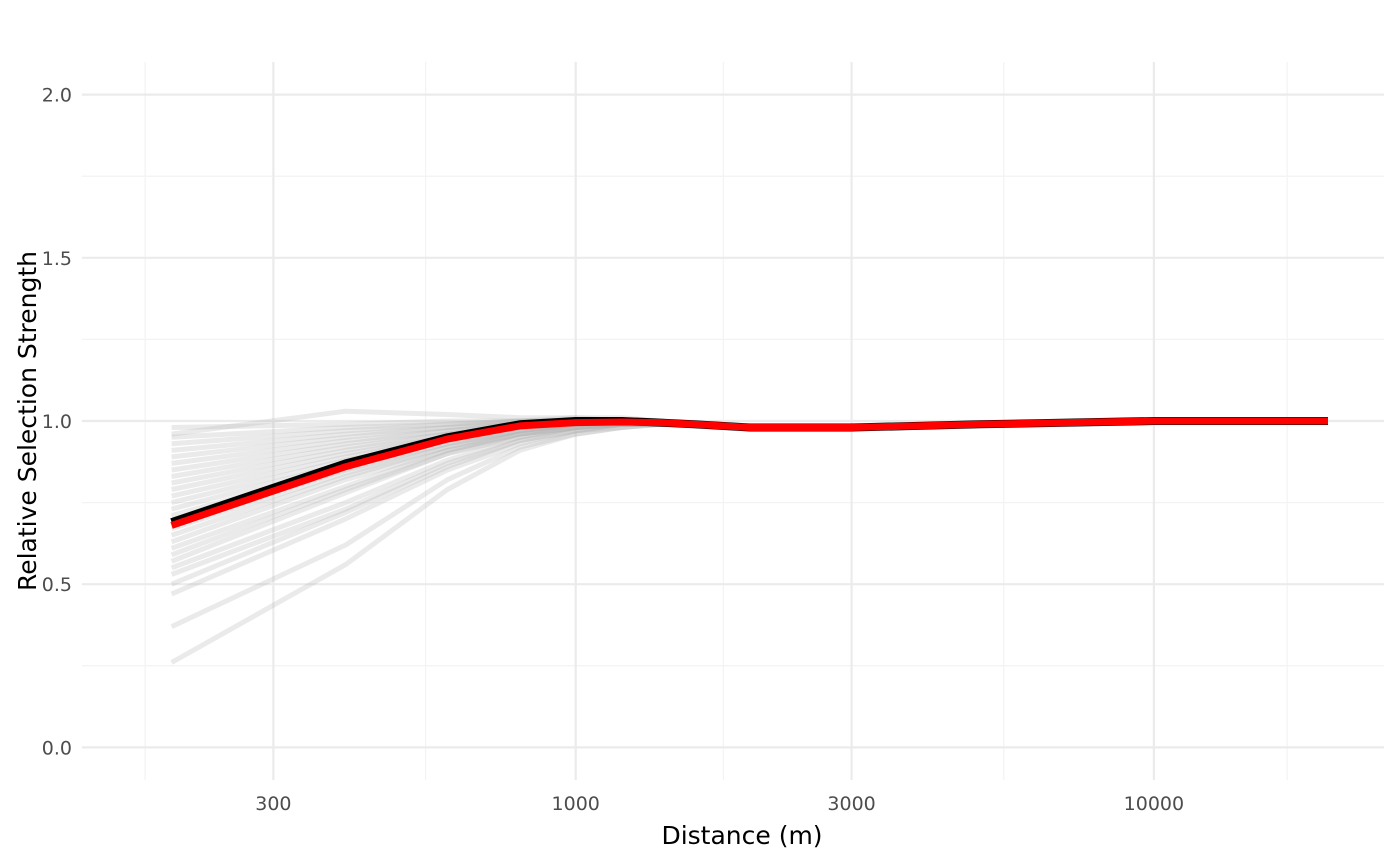 This screenshot has height=865, width=1400. Describe the element at coordinates (57, 259) in the screenshot. I see `y-tick-label: 1.5` at that location.